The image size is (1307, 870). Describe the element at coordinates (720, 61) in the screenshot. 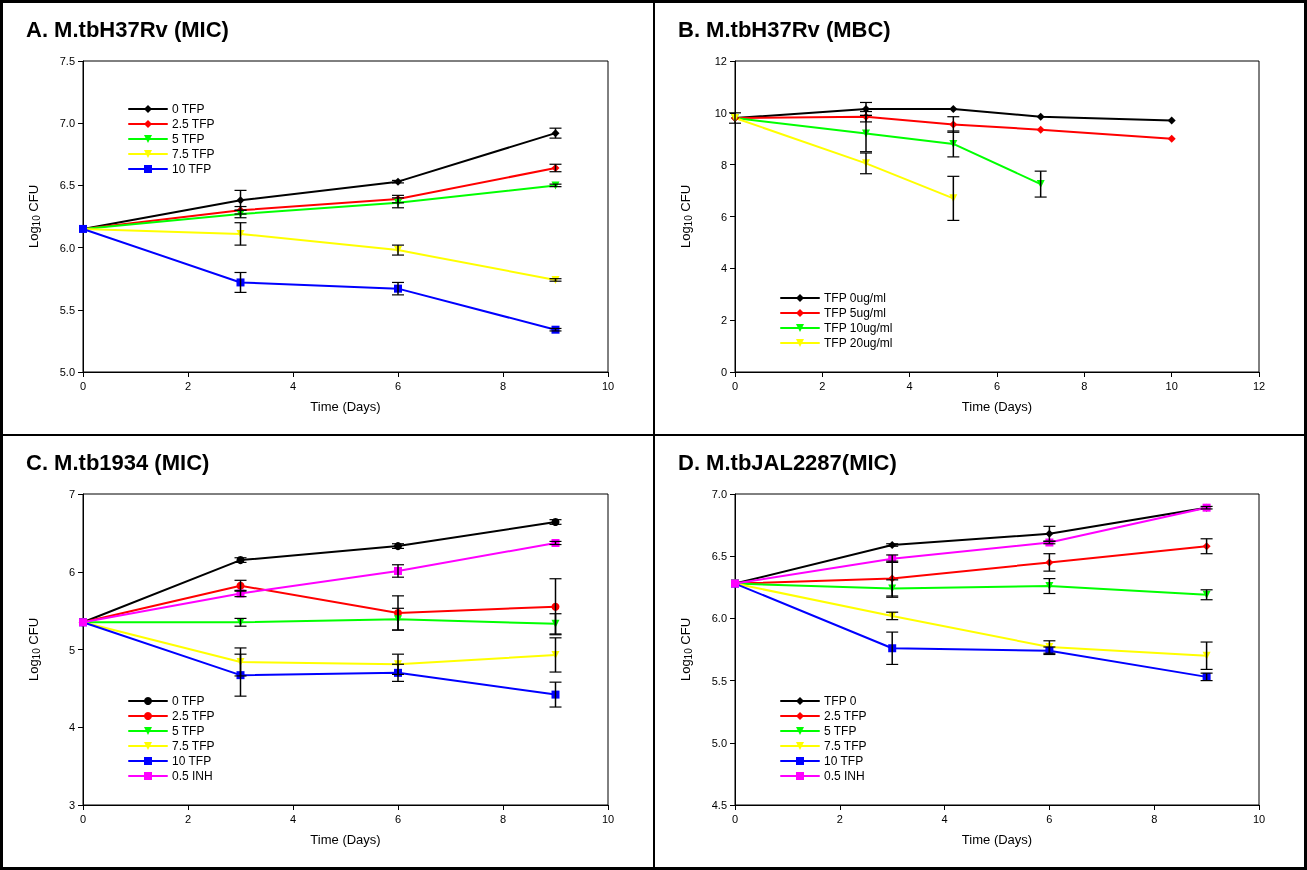

I see `y-tick-label: 12` at that location.